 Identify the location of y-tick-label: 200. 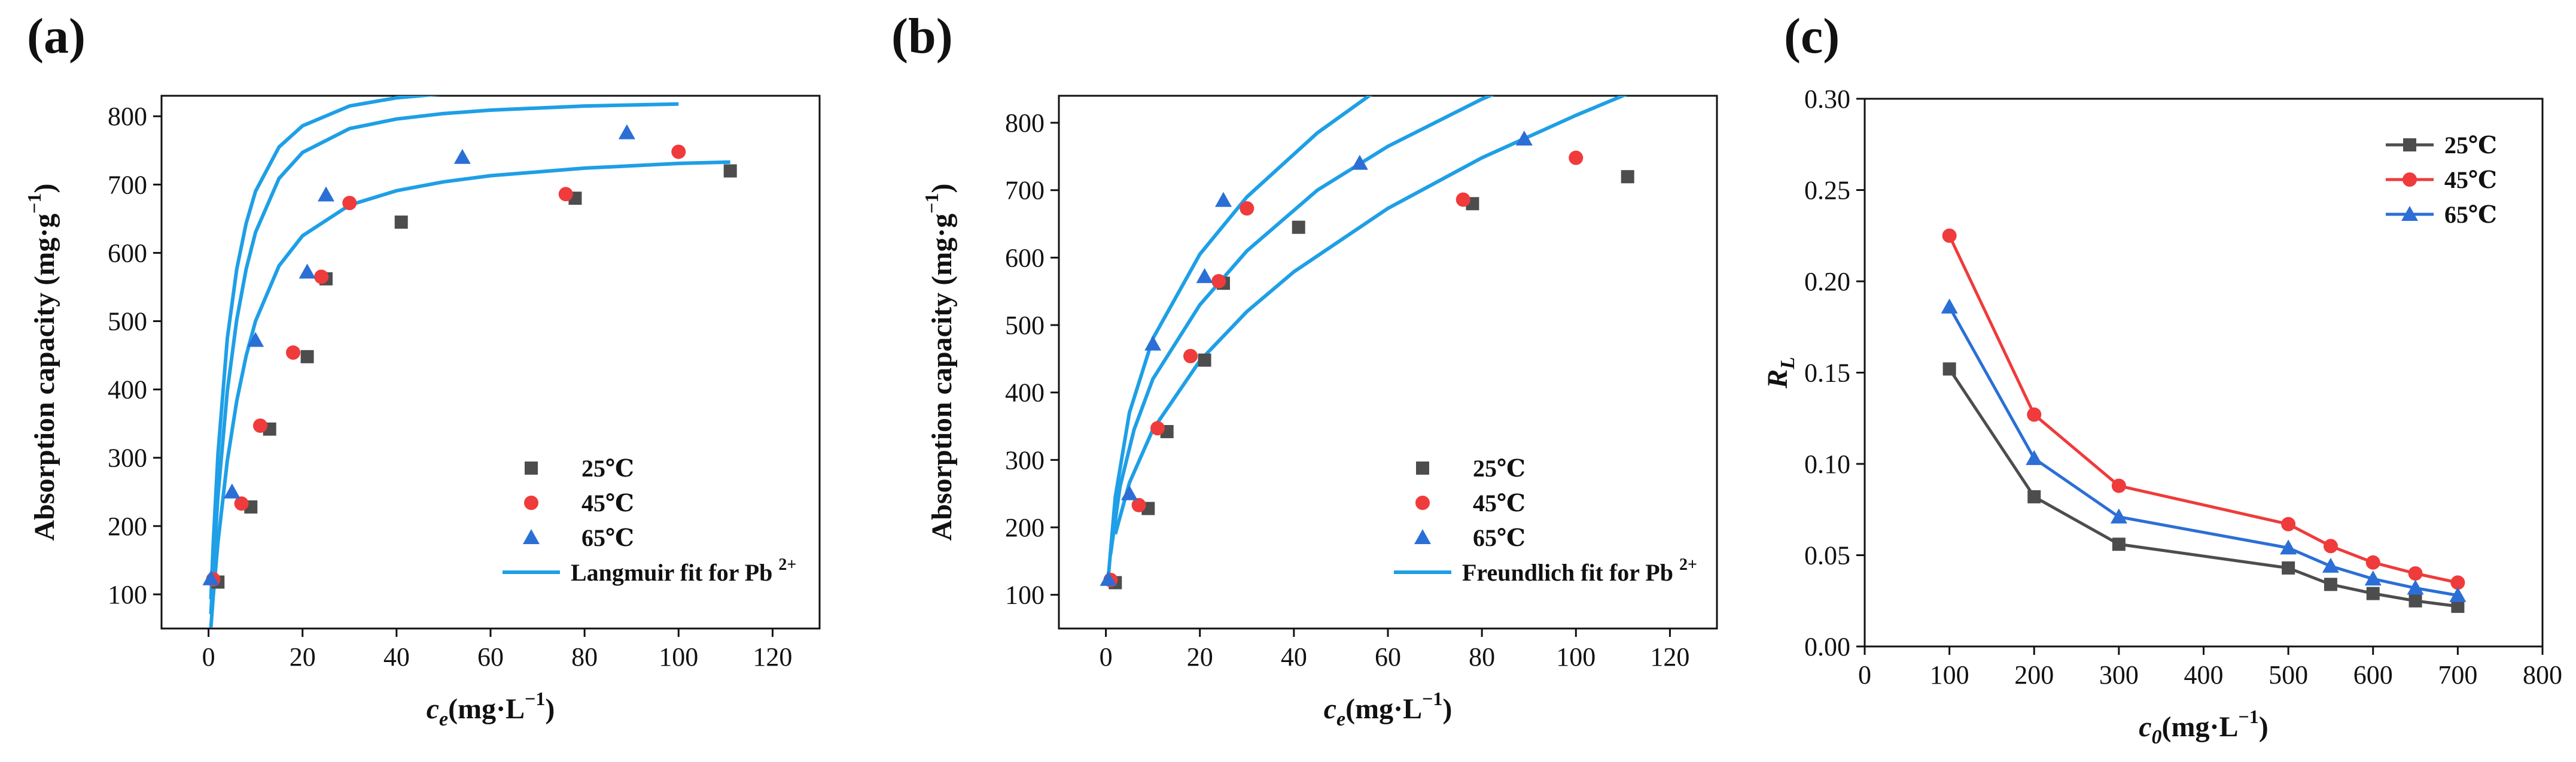
(1025, 527).